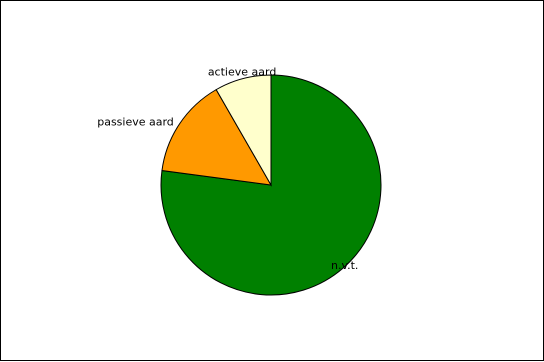  Describe the element at coordinates (344, 265) in the screenshot. I see `slice-label-n-v-t-: n.v.t.` at that location.